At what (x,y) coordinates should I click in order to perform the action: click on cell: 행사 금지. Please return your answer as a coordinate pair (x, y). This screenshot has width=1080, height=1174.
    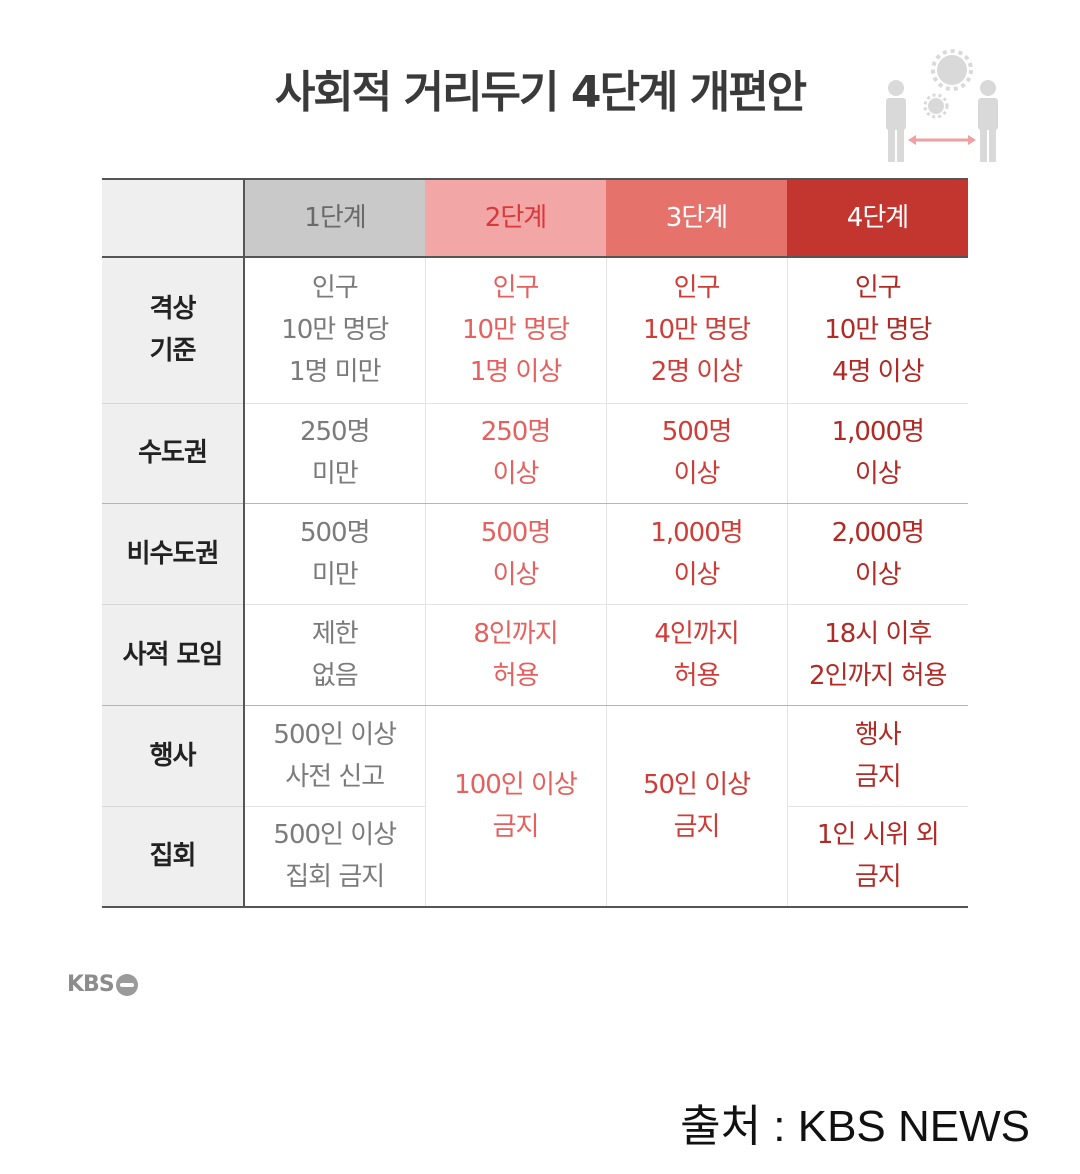
    Looking at the image, I should click on (877, 756).